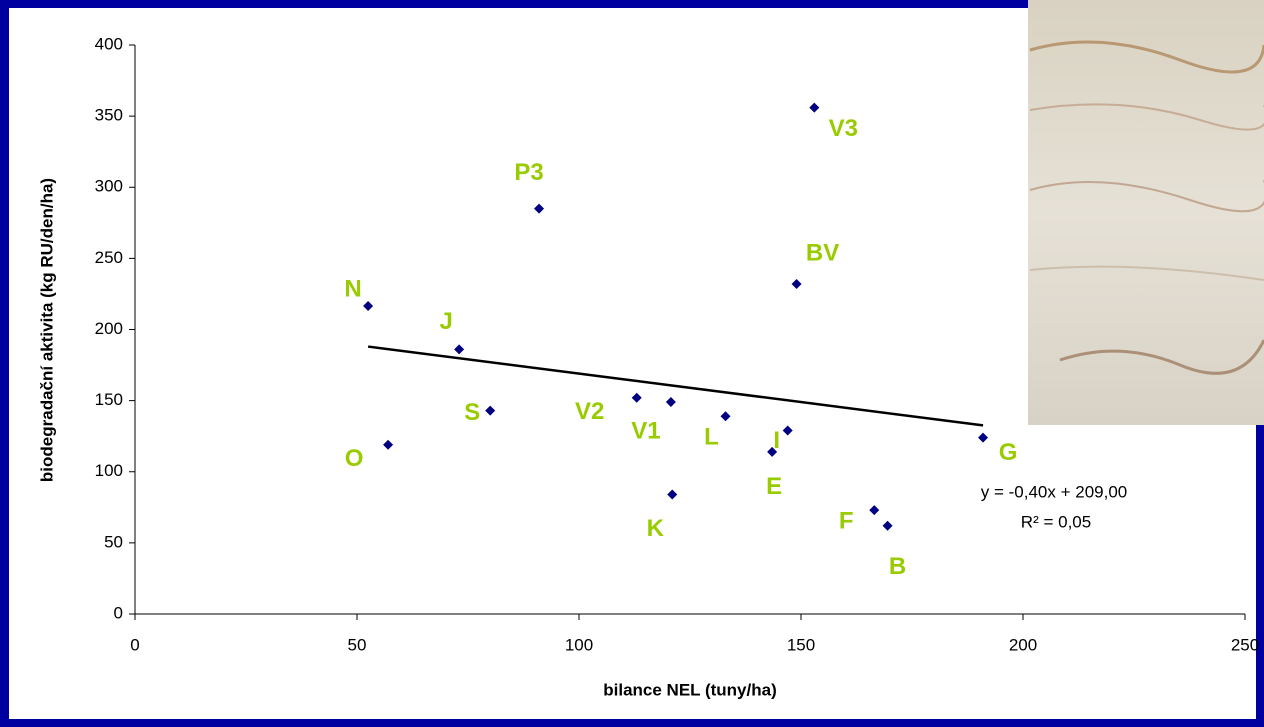 This screenshot has height=727, width=1264. What do you see at coordinates (528, 172) in the screenshot?
I see `point-label: P3` at bounding box center [528, 172].